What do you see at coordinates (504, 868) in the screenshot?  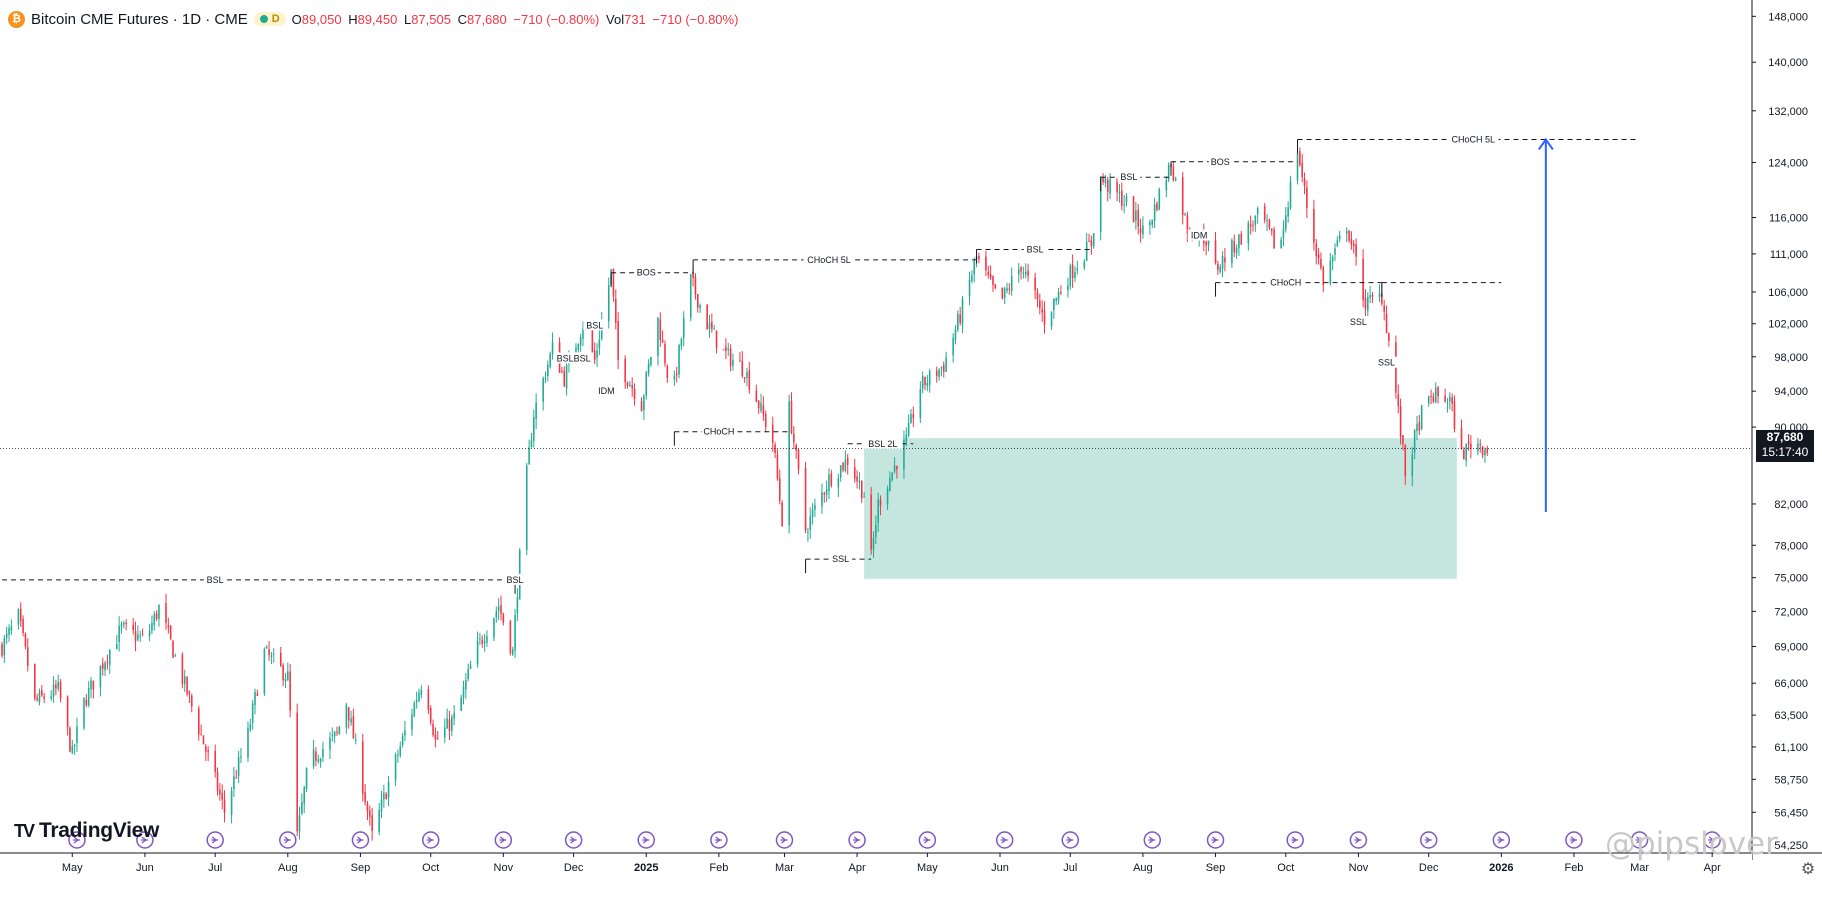 I see `time-axis-label: Nov` at bounding box center [504, 868].